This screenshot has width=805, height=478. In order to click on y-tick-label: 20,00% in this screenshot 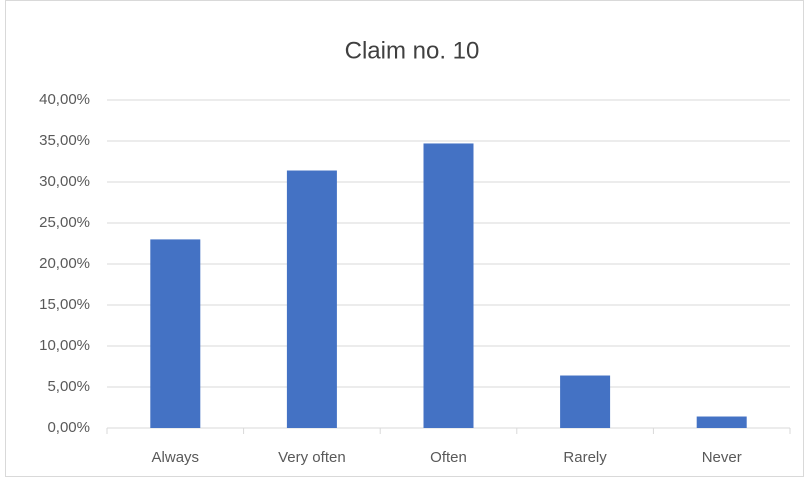, I will do `click(64, 263)`.